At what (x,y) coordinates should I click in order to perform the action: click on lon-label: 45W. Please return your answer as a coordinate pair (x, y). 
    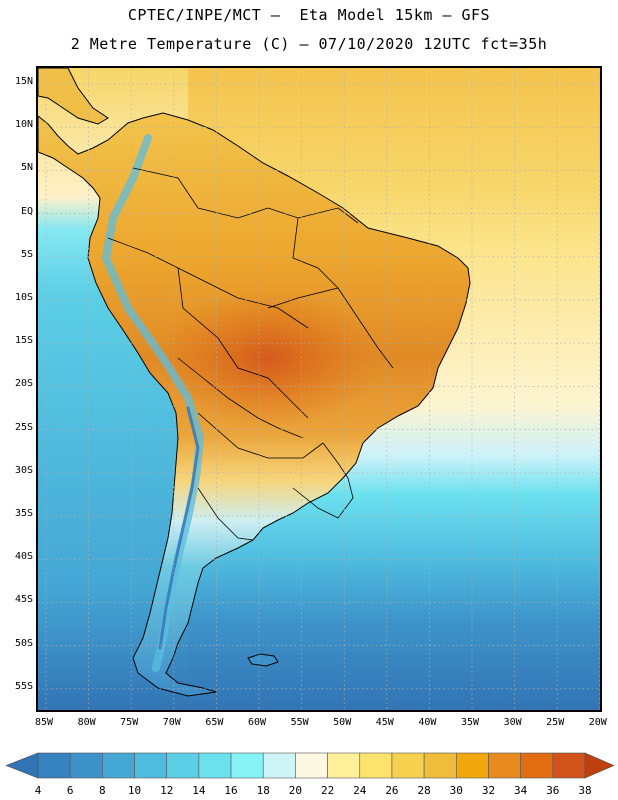
    Looking at the image, I should click on (384, 722).